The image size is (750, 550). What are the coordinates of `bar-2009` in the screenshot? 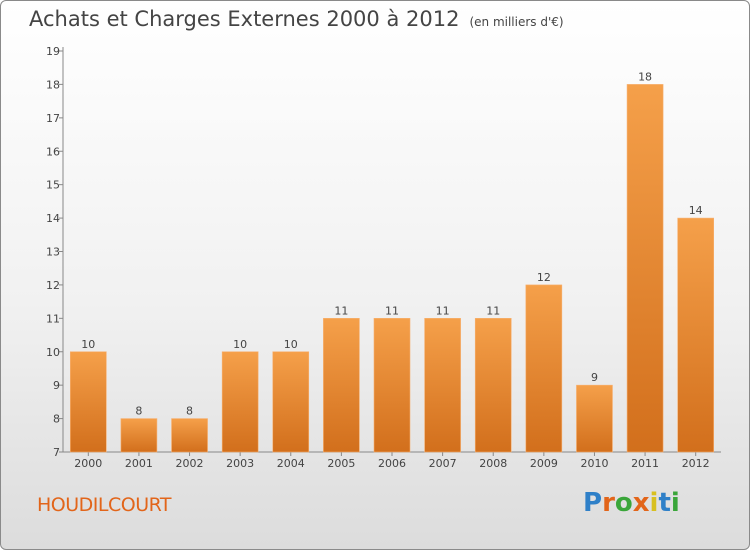 It's located at (544, 368).